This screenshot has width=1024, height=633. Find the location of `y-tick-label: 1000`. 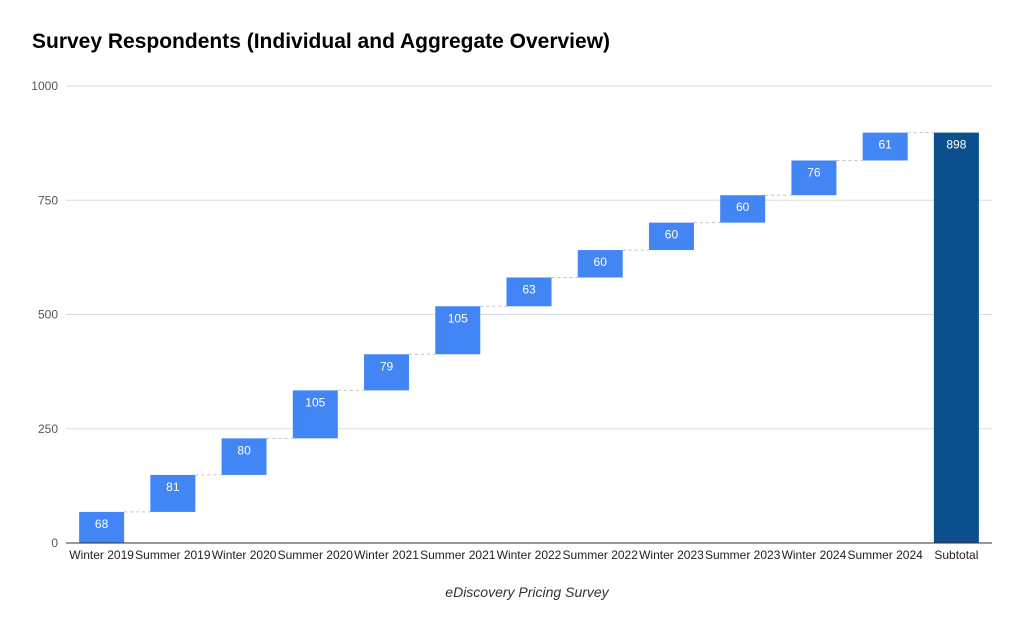

y-tick-label: 1000 is located at coordinates (44, 86).